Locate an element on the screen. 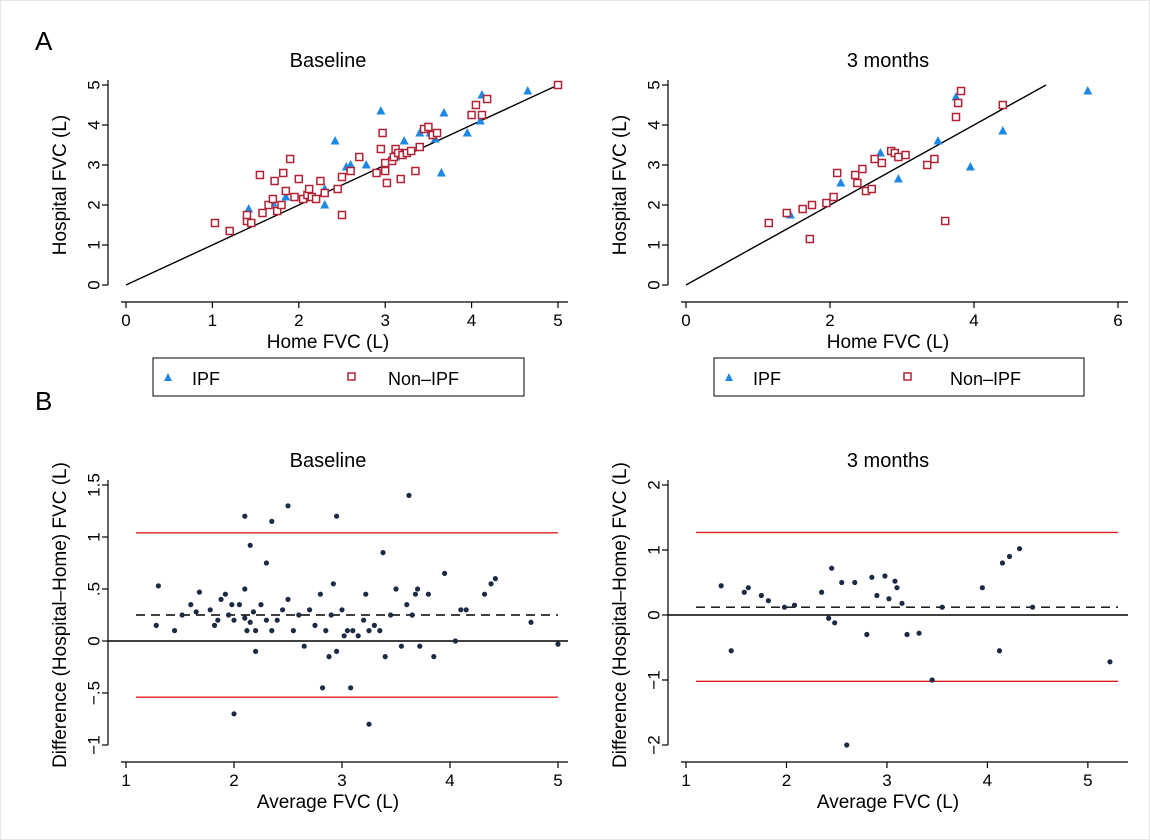  x-tick-label: 1 is located at coordinates (212, 320).